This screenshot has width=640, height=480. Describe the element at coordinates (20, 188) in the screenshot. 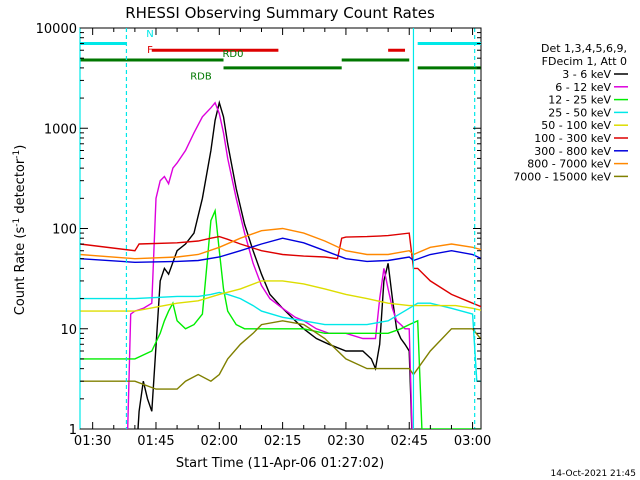

I see `y-label-mid: detector` at that location.